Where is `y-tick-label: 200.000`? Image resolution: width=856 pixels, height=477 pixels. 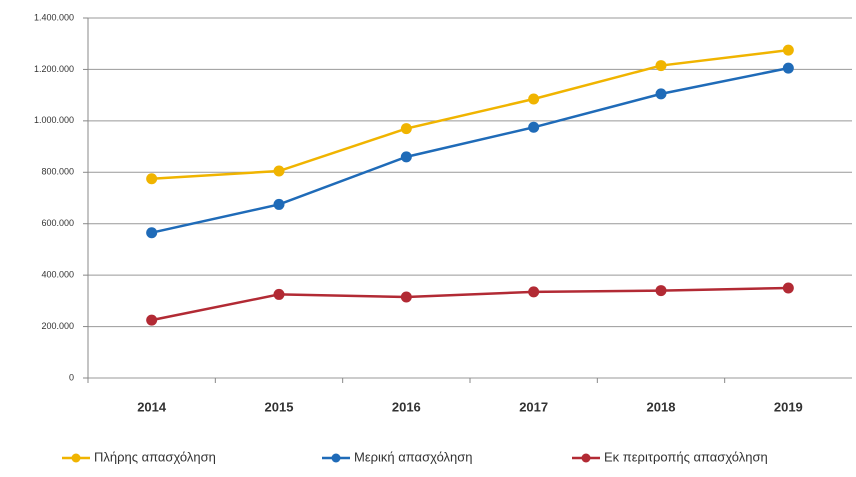
y-tick-label: 200.000 is located at coordinates (57, 326).